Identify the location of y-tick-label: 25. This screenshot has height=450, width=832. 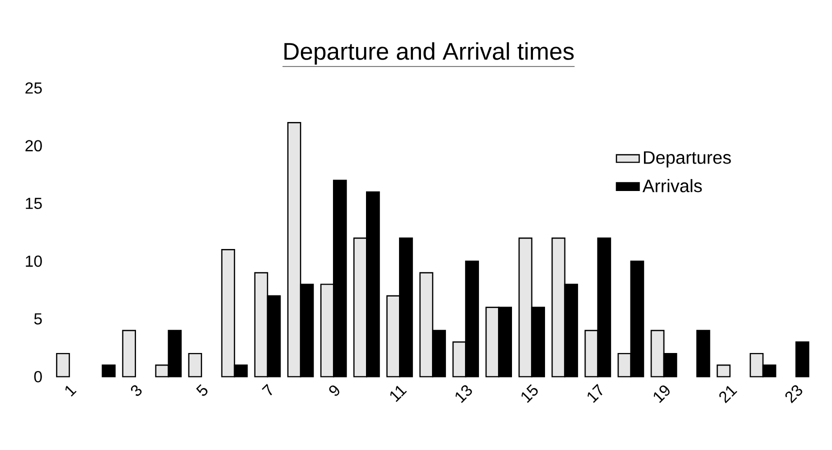
(33, 88).